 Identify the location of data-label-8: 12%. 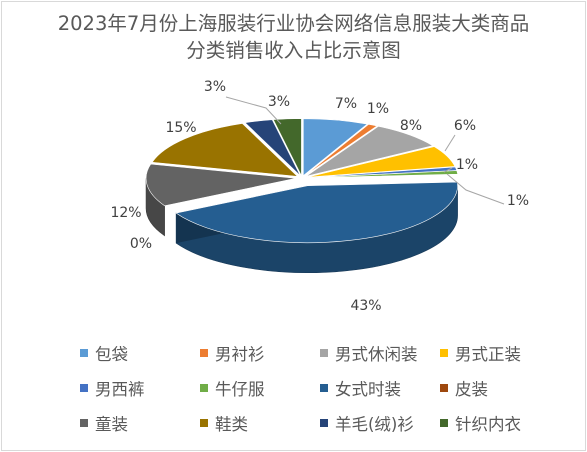
(125, 213).